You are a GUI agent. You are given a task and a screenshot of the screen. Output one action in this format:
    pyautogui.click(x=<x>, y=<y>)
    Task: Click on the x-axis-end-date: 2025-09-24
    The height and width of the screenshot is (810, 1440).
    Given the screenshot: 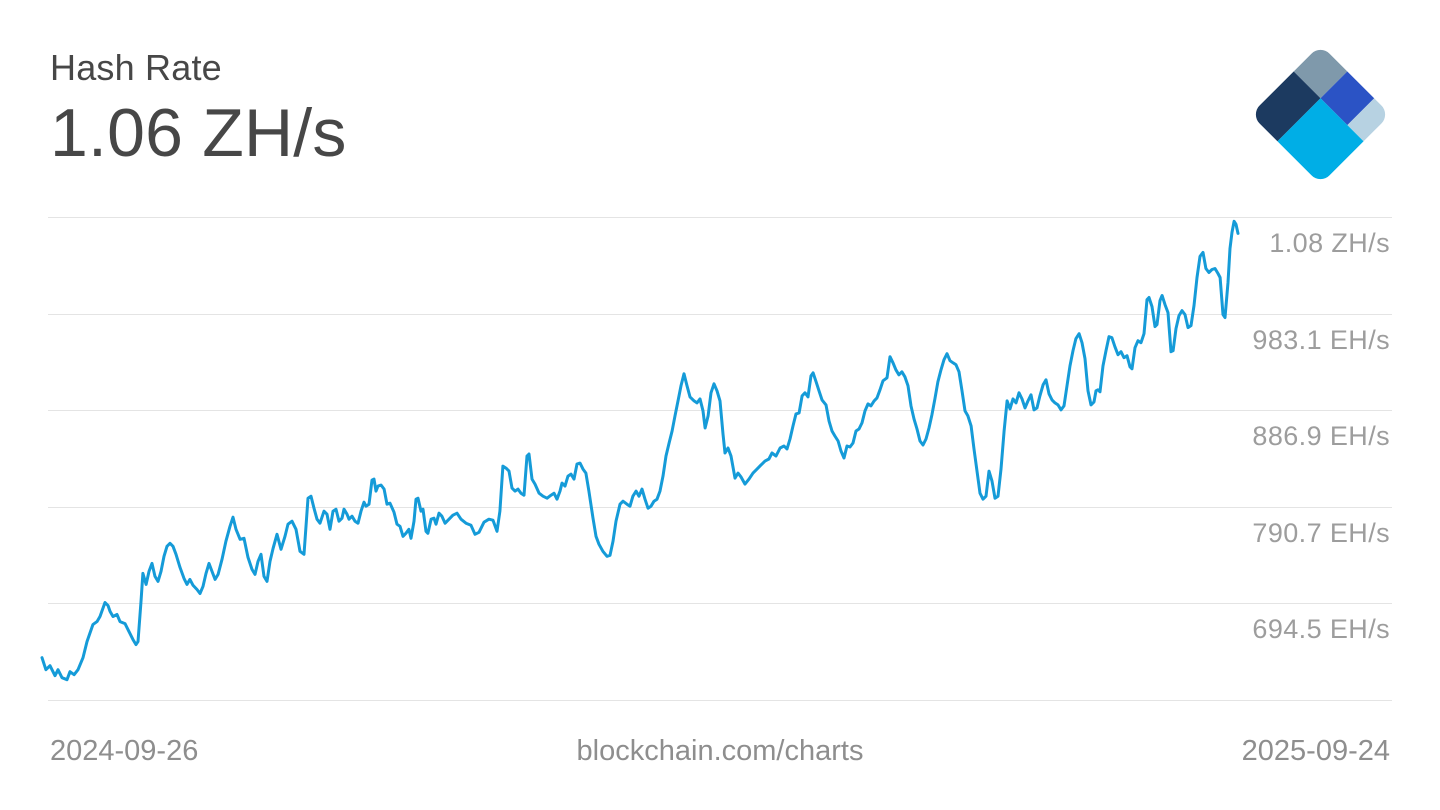 What is the action you would take?
    pyautogui.click(x=1315, y=751)
    